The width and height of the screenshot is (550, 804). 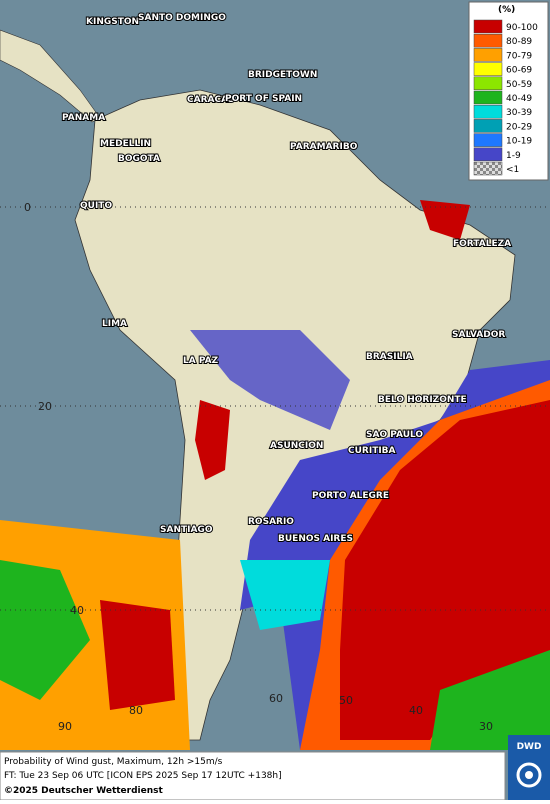 I want to click on city-label: BRASILIA, so click(x=389, y=357).